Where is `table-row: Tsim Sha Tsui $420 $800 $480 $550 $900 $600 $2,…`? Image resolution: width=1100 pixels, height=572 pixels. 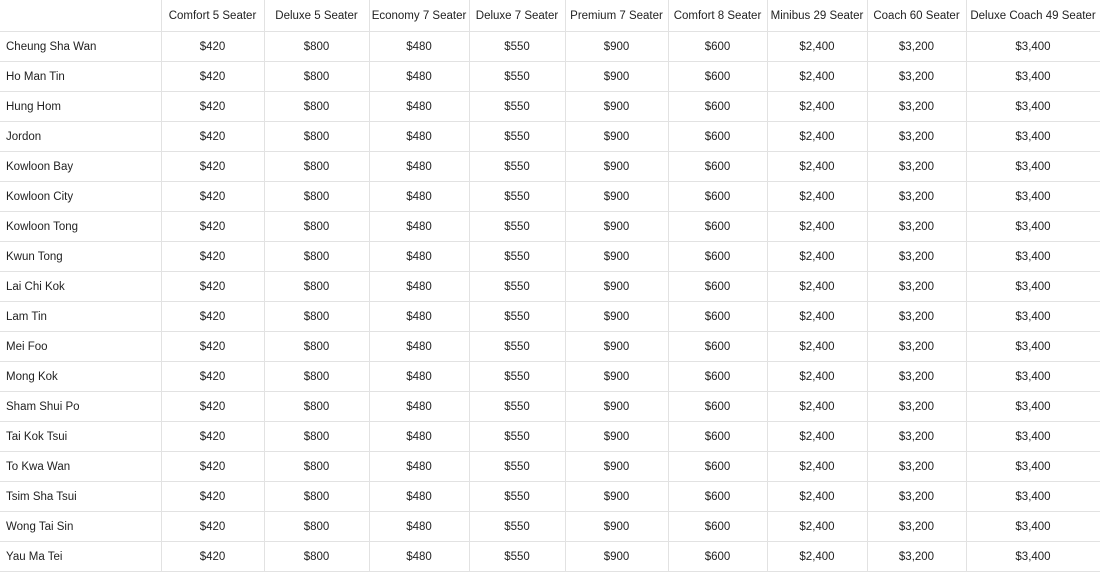
table-row: Tsim Sha Tsui $420 $800 $480 $550 $900 $600 $2,… is located at coordinates (550, 496).